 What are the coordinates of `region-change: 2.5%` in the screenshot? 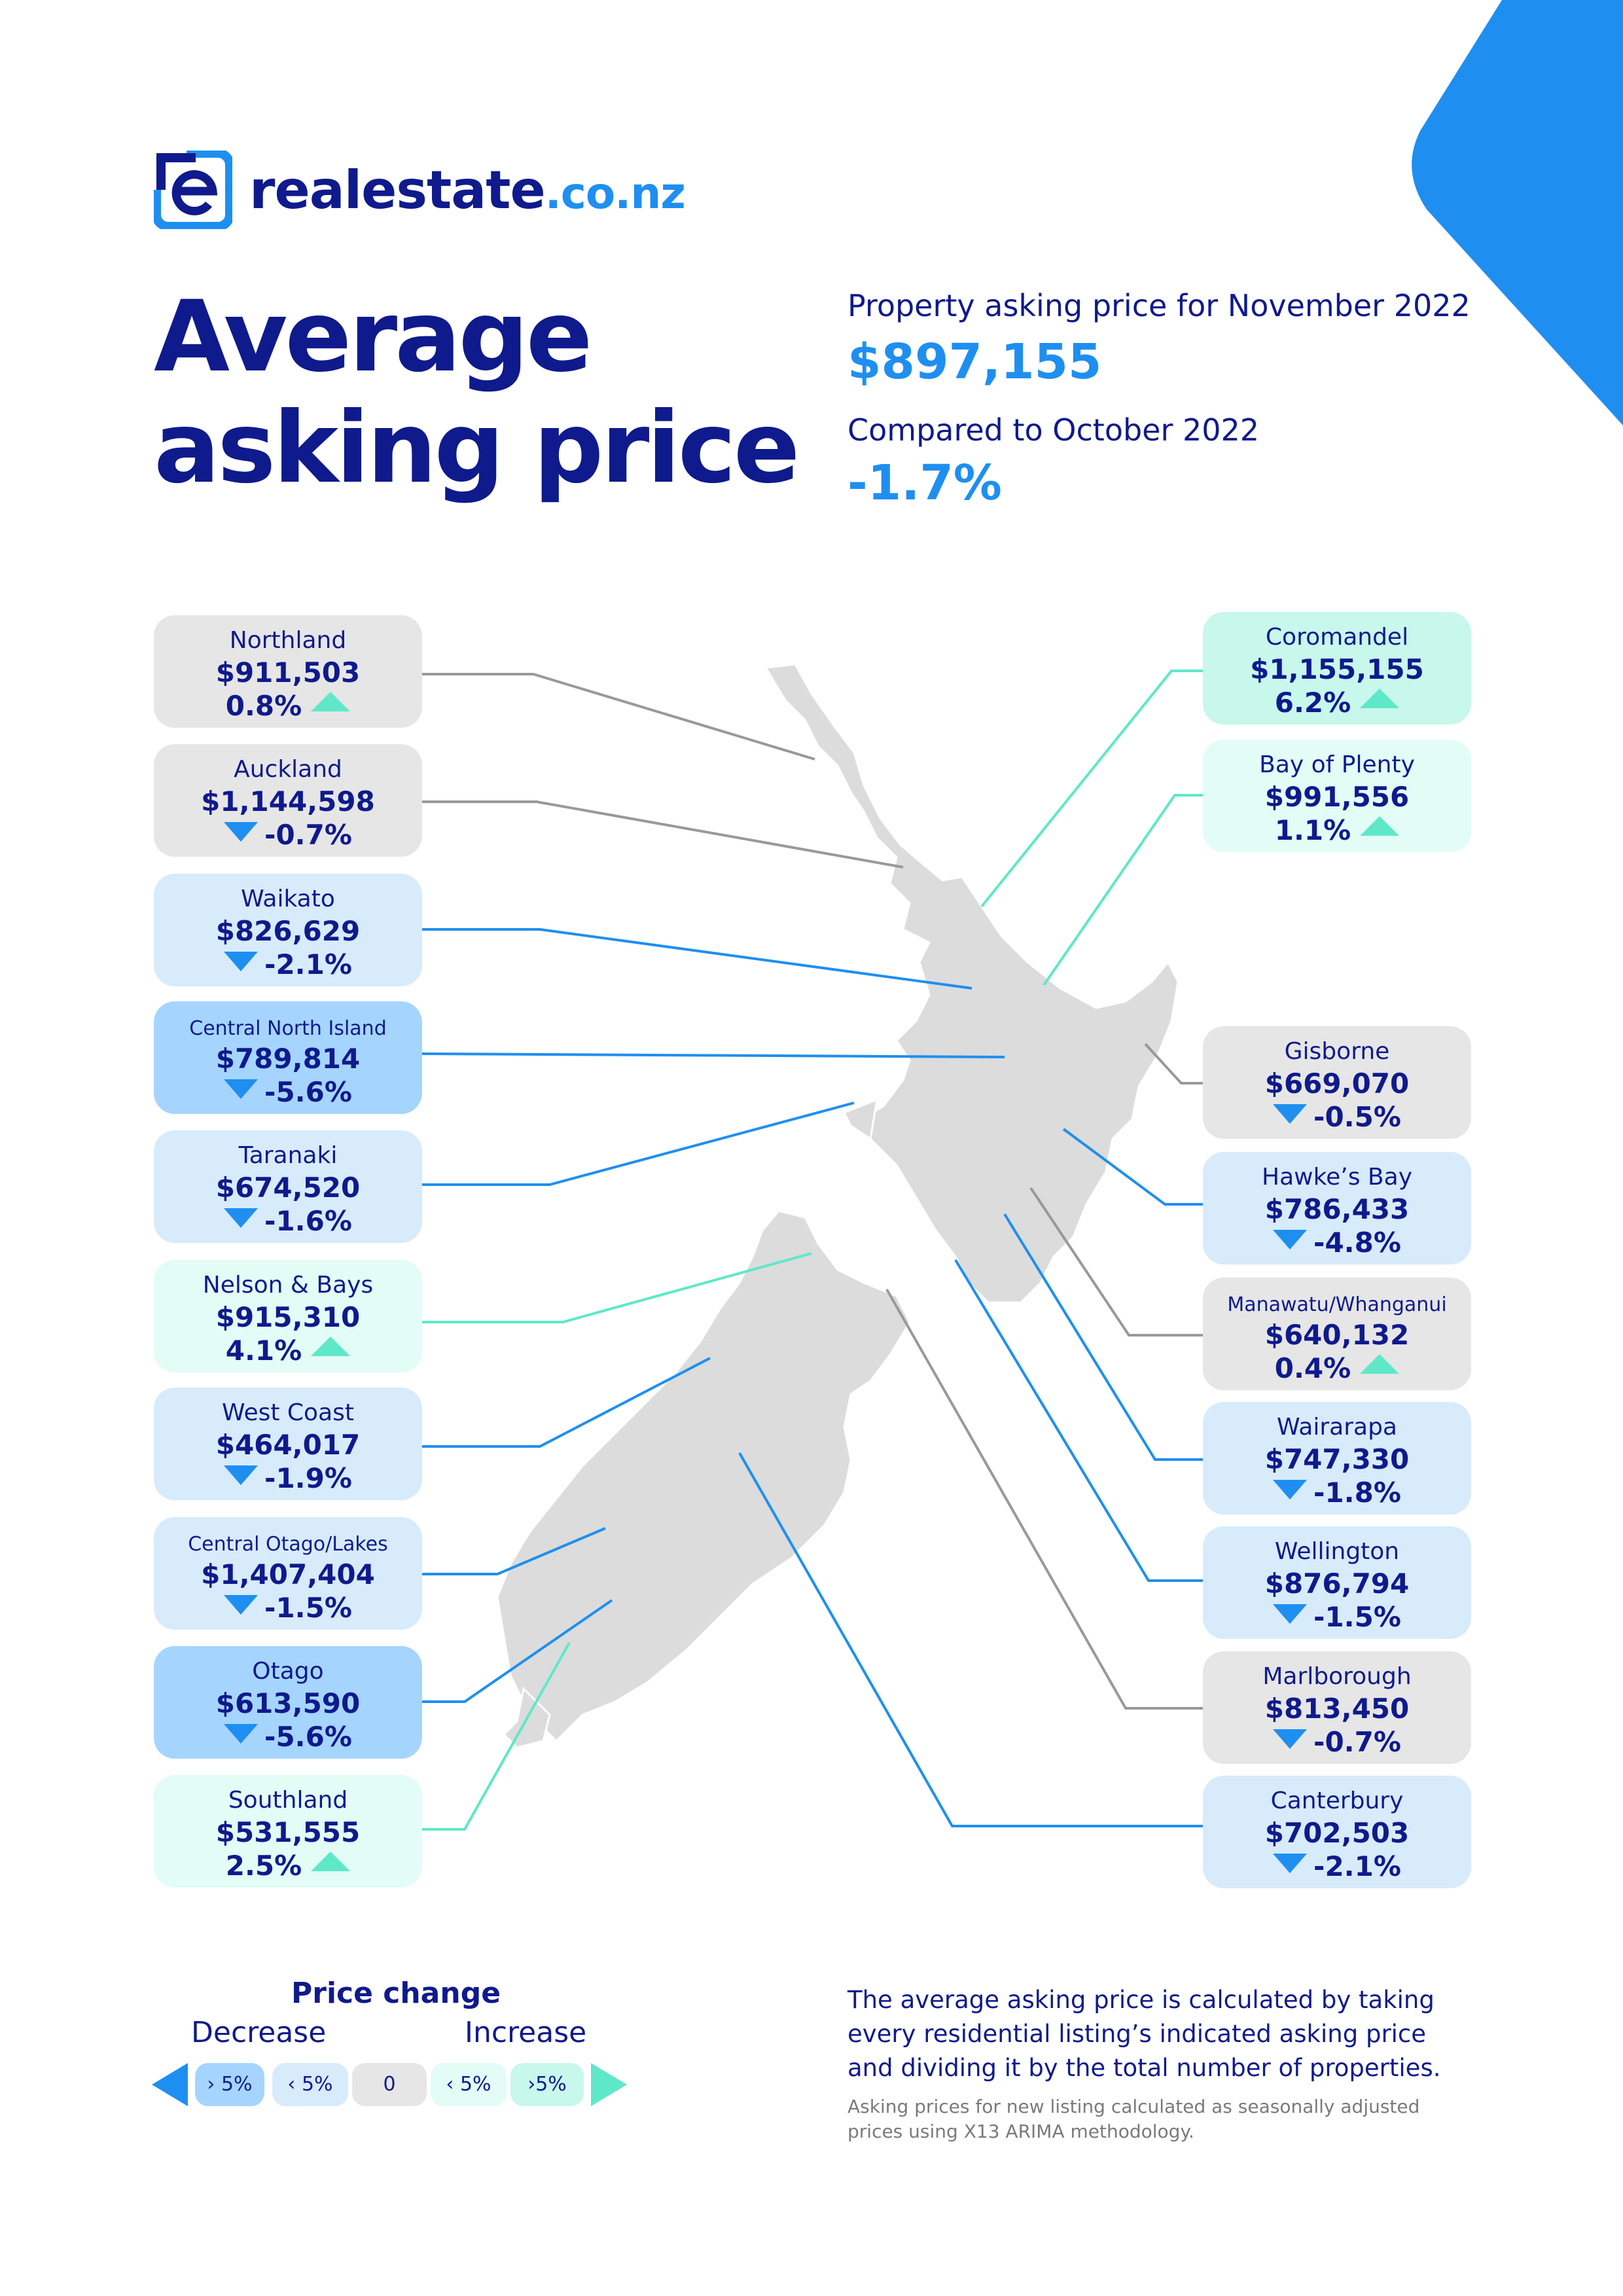 It's located at (288, 1866).